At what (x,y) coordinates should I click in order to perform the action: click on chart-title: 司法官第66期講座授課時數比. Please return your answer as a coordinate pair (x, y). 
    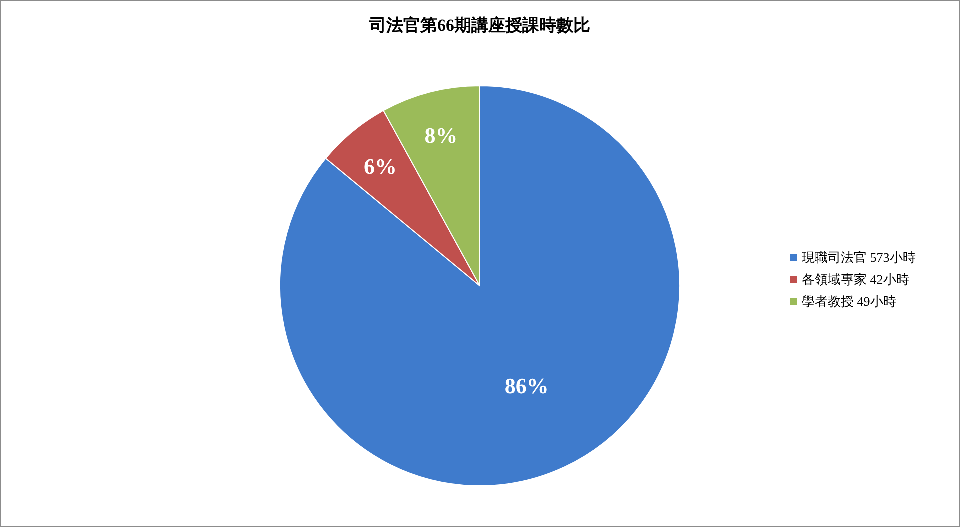
    Looking at the image, I should click on (479, 25).